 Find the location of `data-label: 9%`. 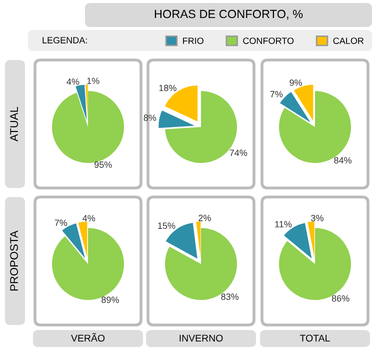

data-label: 9% is located at coordinates (296, 82).